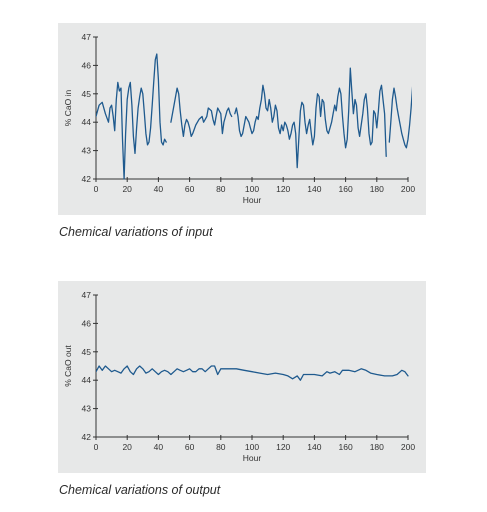 Image resolution: width=487 pixels, height=512 pixels. What do you see at coordinates (87, 437) in the screenshot?
I see `output-chart-y-tick-label: 42` at bounding box center [87, 437].